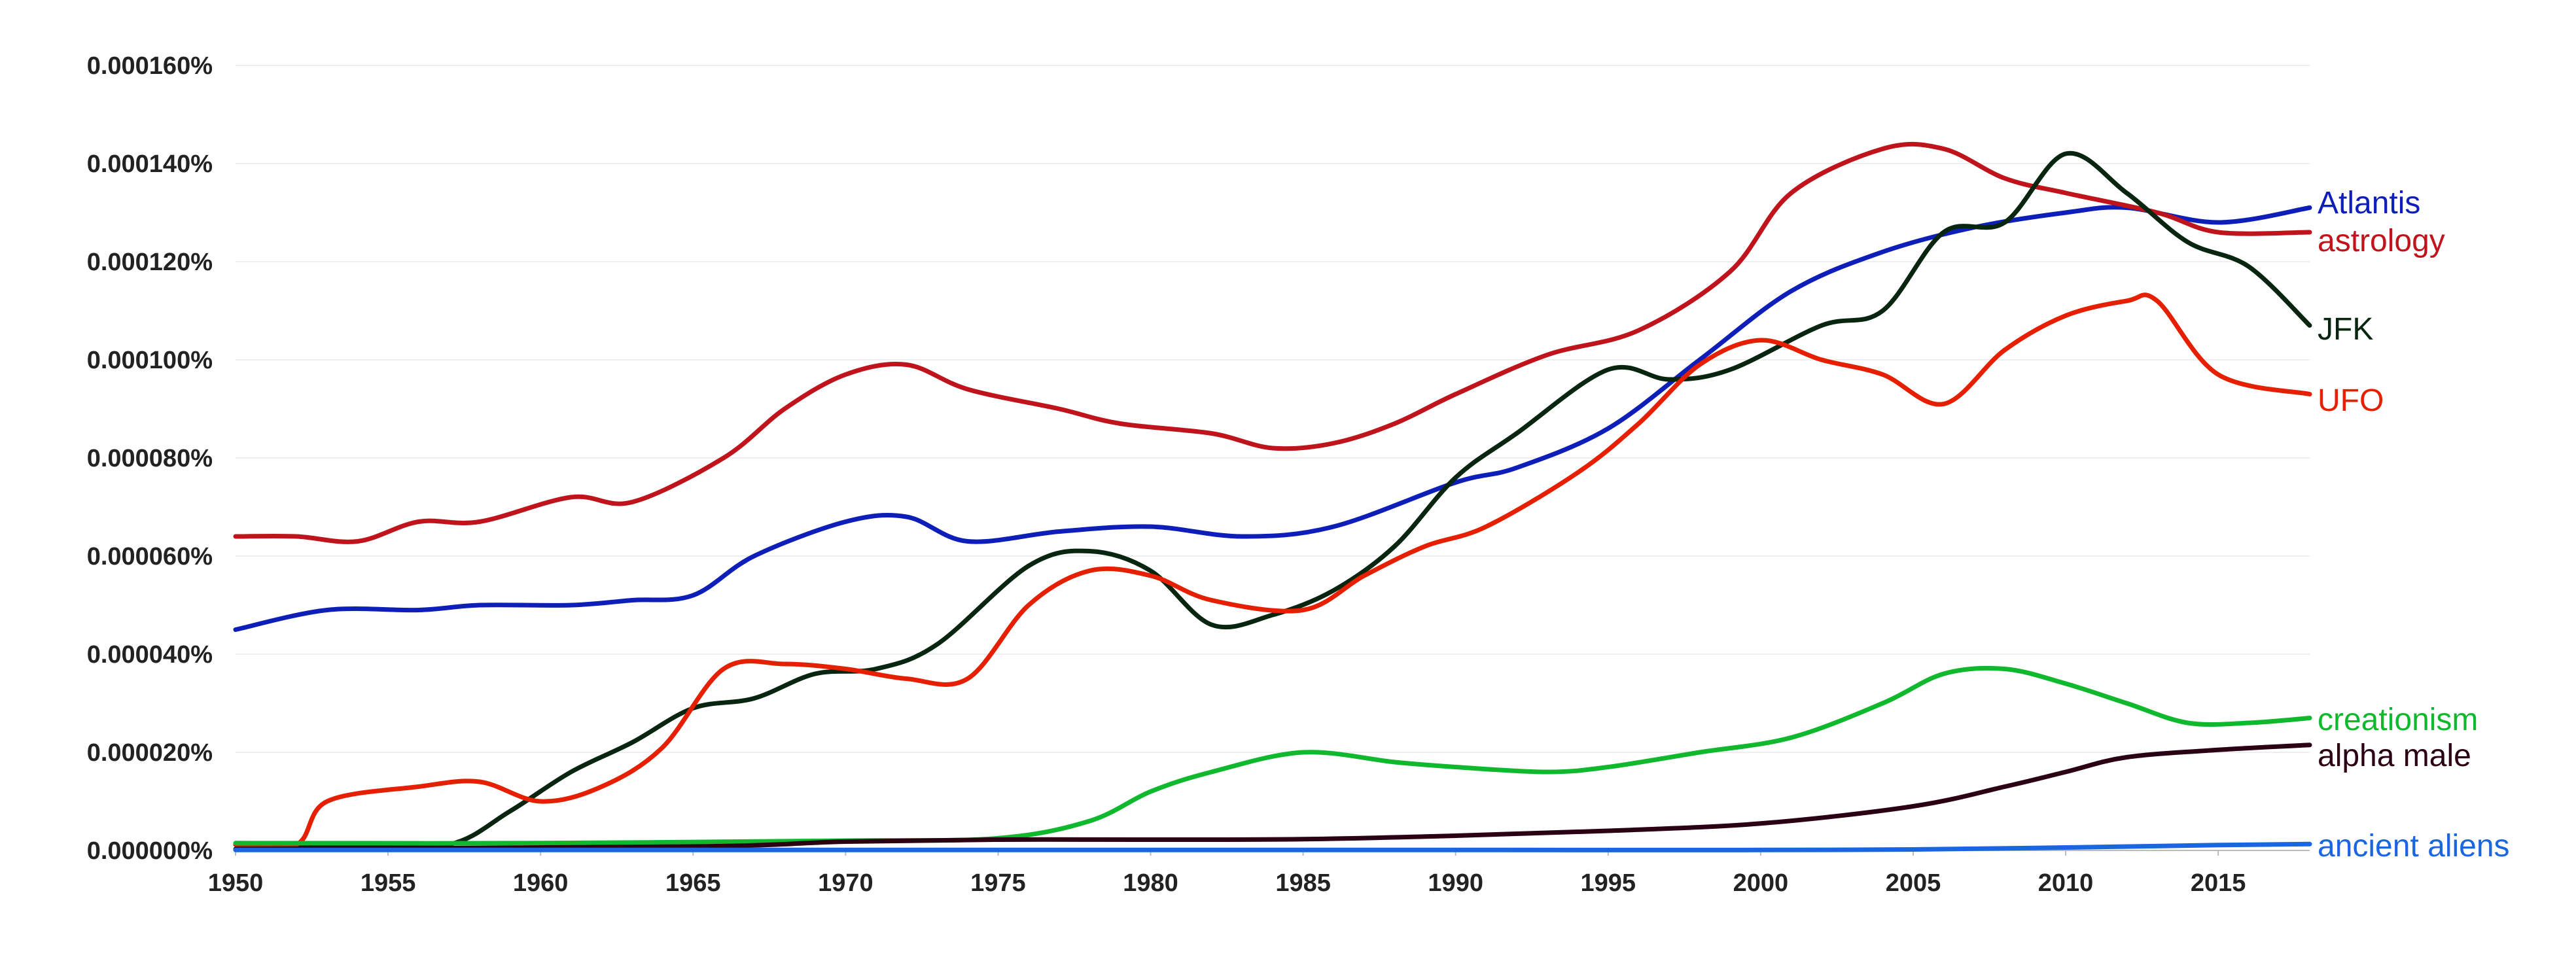 Image resolution: width=2576 pixels, height=978 pixels. I want to click on x-tick-label: 1975, so click(998, 883).